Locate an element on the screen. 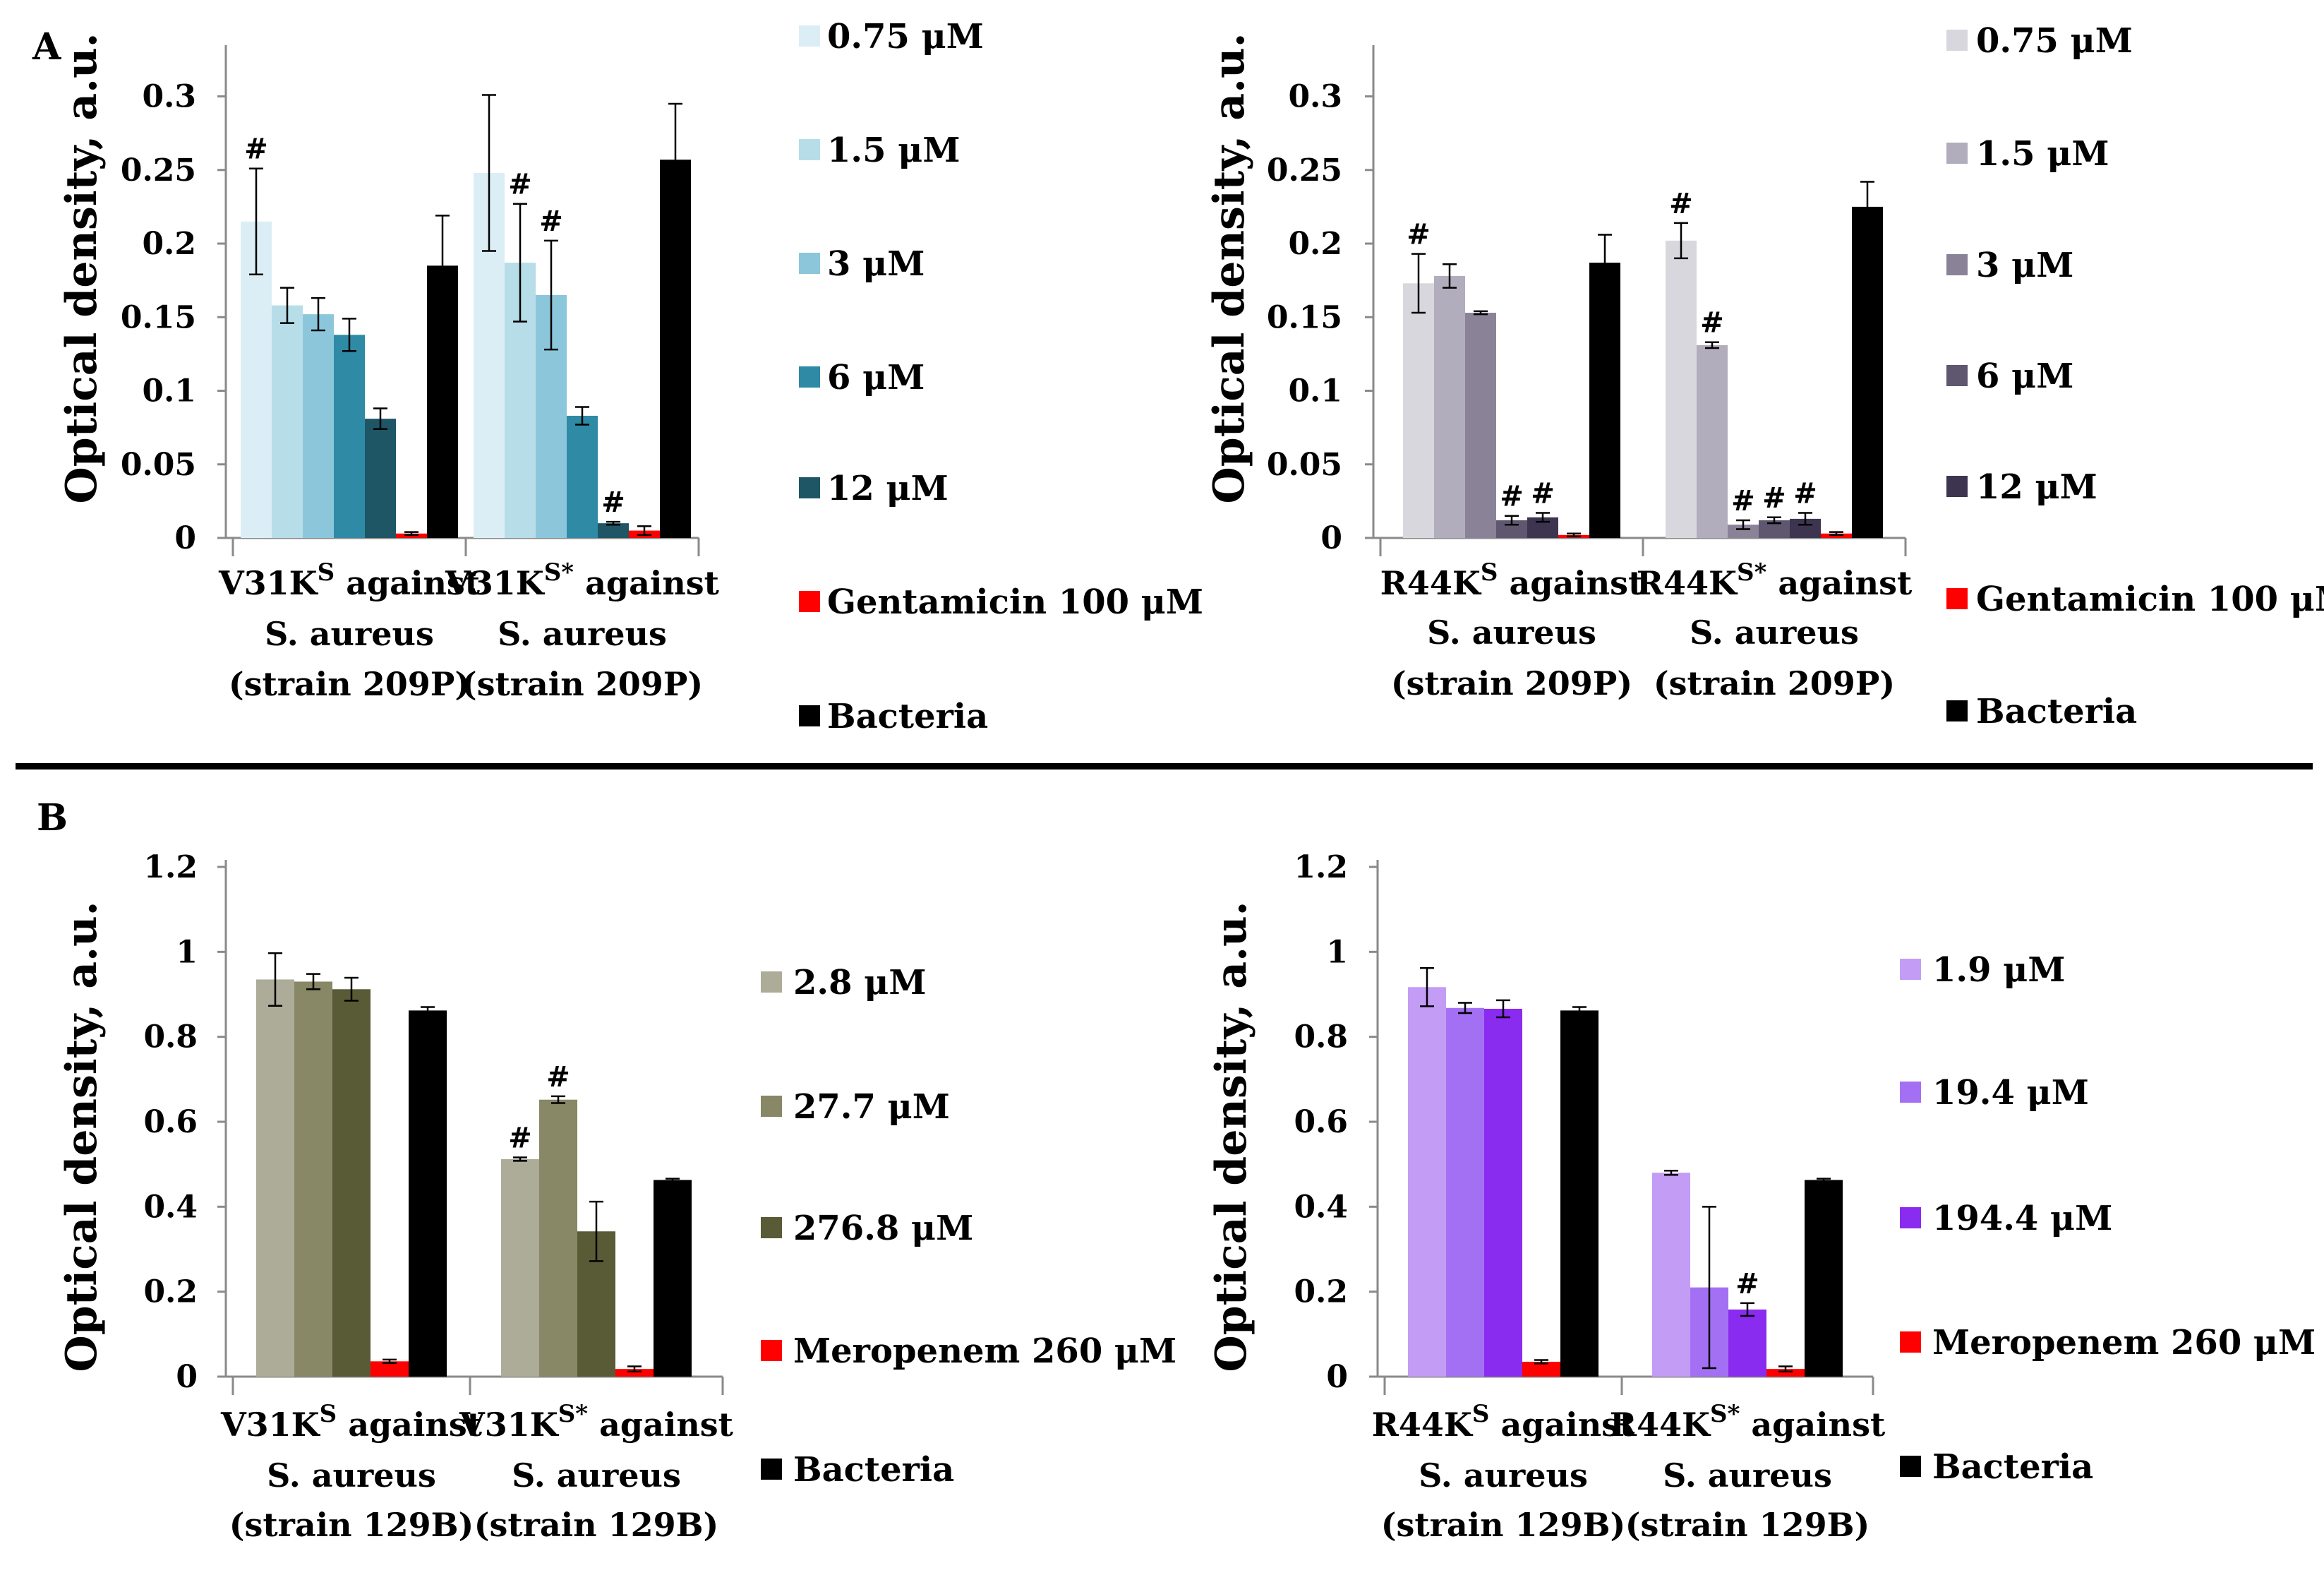 This screenshot has height=1575, width=2324. legend-label: Meropenem 260 μM is located at coordinates (2124, 1343).